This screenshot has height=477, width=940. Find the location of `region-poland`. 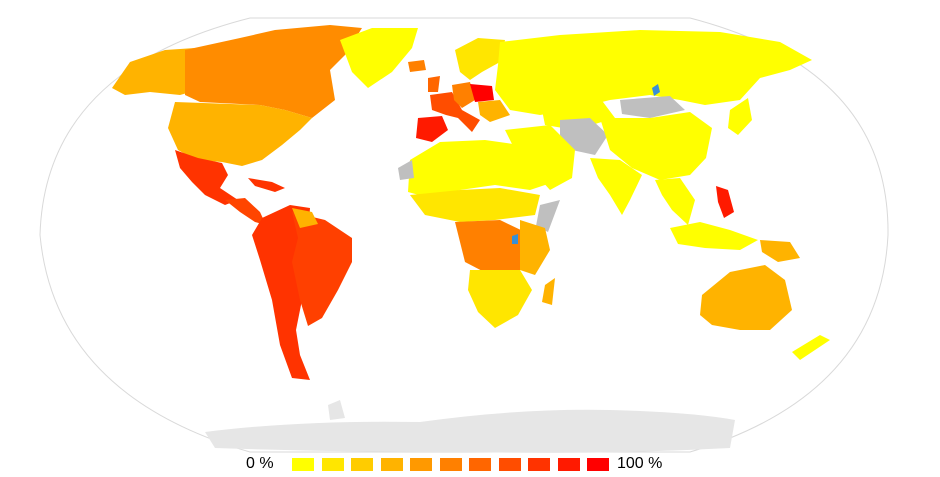

region-poland is located at coordinates (482, 93).